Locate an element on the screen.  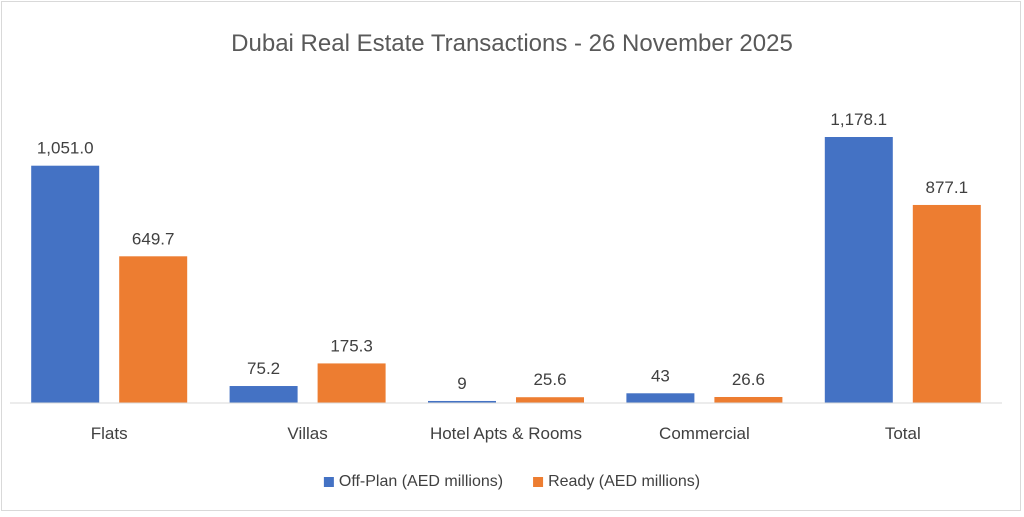
data-label: 43 is located at coordinates (660, 375).